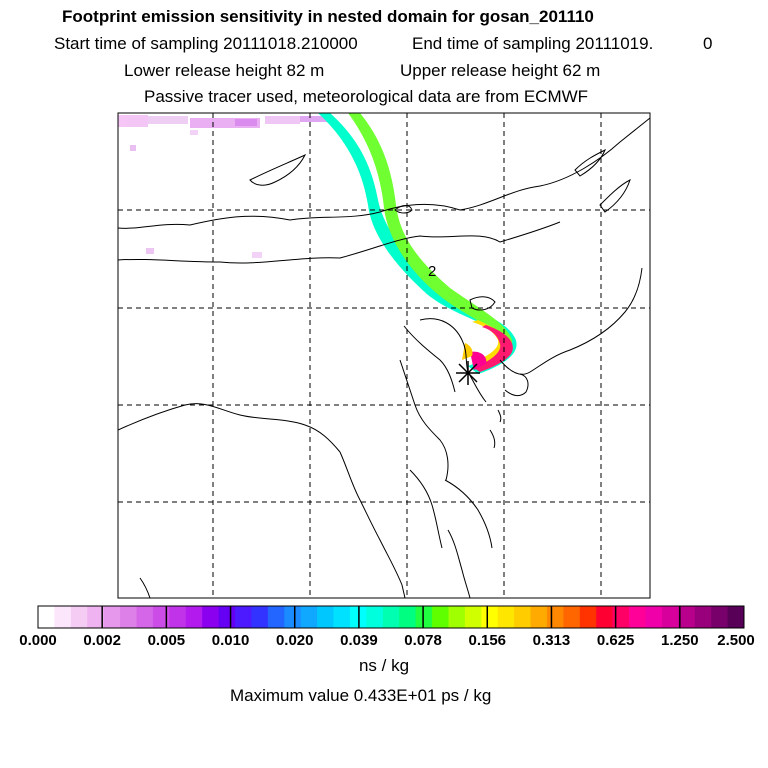 The height and width of the screenshot is (768, 768). Describe the element at coordinates (361, 695) in the screenshot. I see `maximum-value-label: Maximum value 0.433E+01 ps / kg` at that location.